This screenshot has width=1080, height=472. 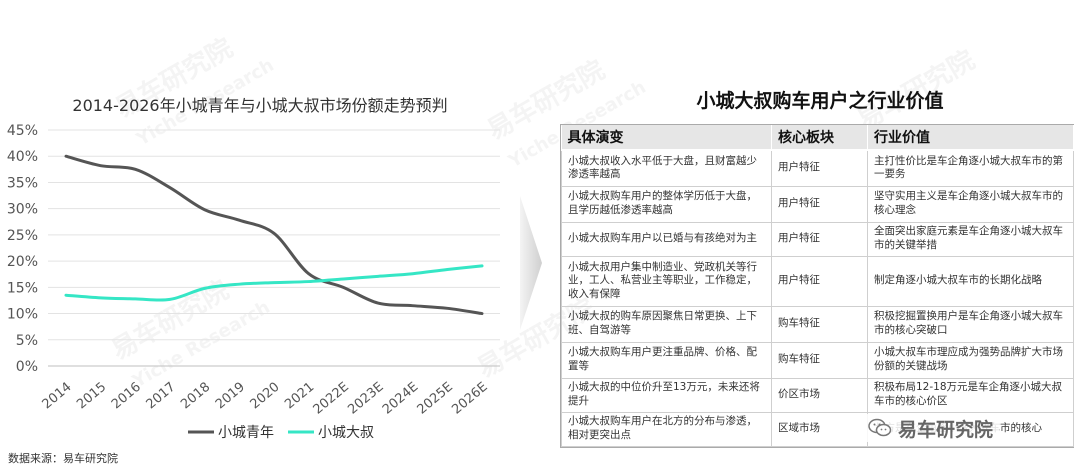 What do you see at coordinates (265, 396) in the screenshot?
I see `x-tick-label: 2020` at bounding box center [265, 396].